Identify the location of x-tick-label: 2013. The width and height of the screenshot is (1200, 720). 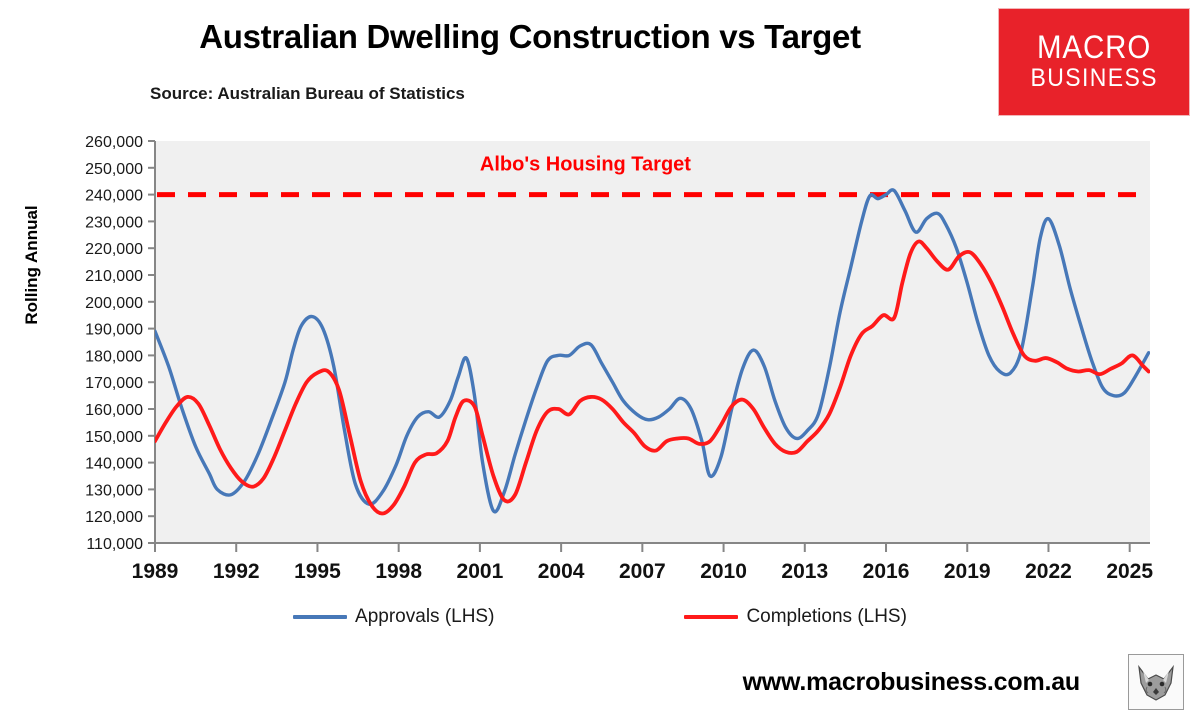
(804, 571).